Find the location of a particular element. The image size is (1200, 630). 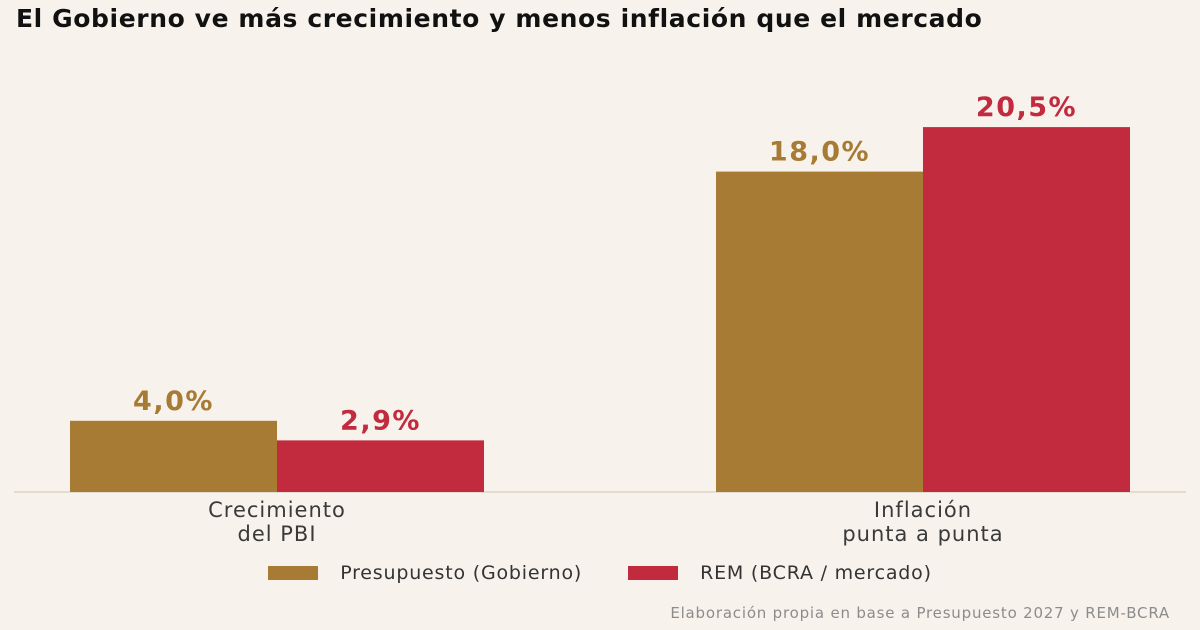

category-label-0: Crecimiento del PBI is located at coordinates (277, 522).